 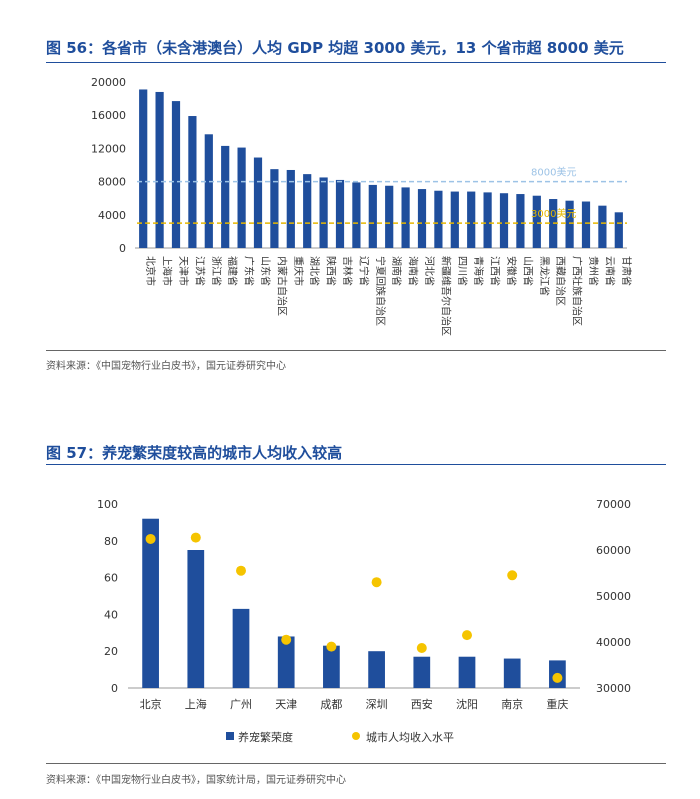 What do you see at coordinates (331, 704) in the screenshot?
I see `x-category-label: 成都` at bounding box center [331, 704].